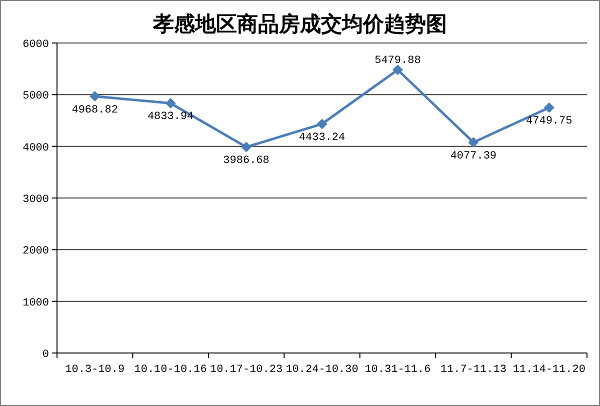  Describe the element at coordinates (473, 370) in the screenshot. I see `xtick-label: 11.7-11.13` at that location.